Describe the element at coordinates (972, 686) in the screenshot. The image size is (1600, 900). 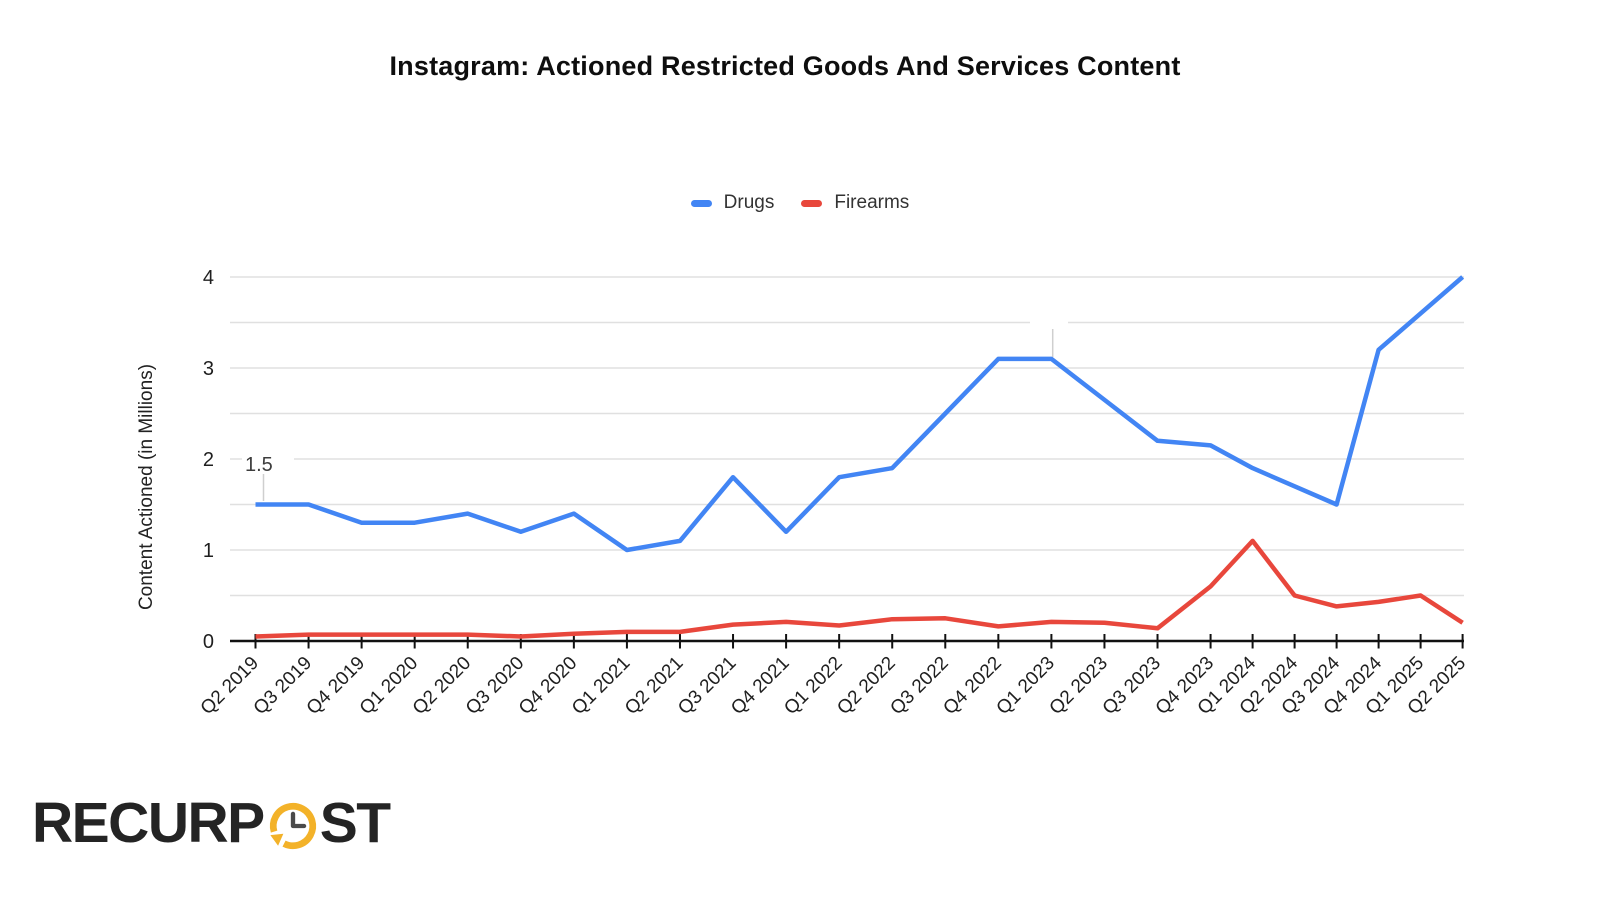
I see `x-axis-tick-label: Q4 2022` at that location.